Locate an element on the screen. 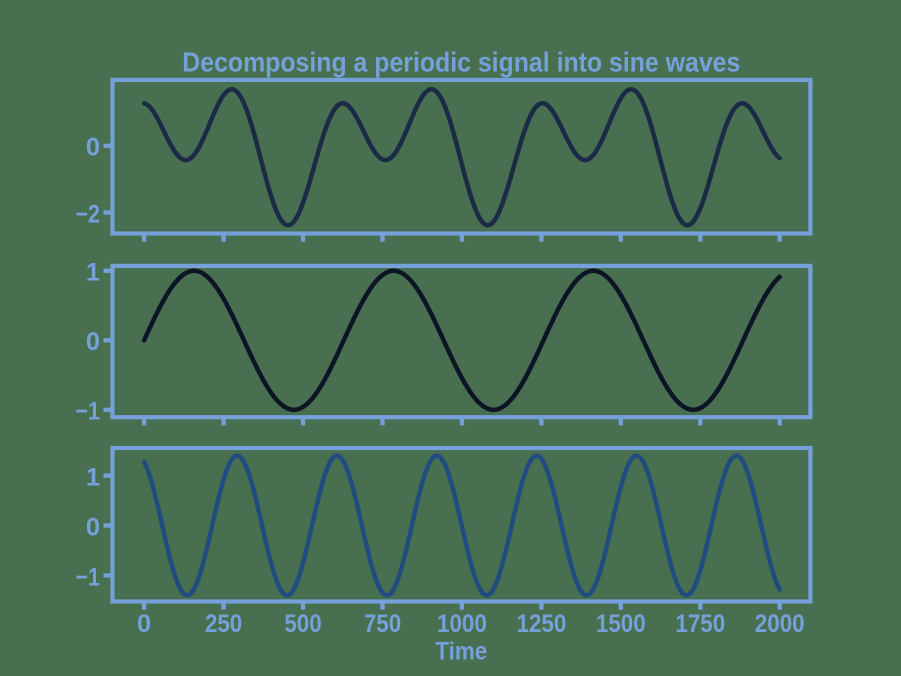  svg-text: 500 is located at coordinates (302, 624).